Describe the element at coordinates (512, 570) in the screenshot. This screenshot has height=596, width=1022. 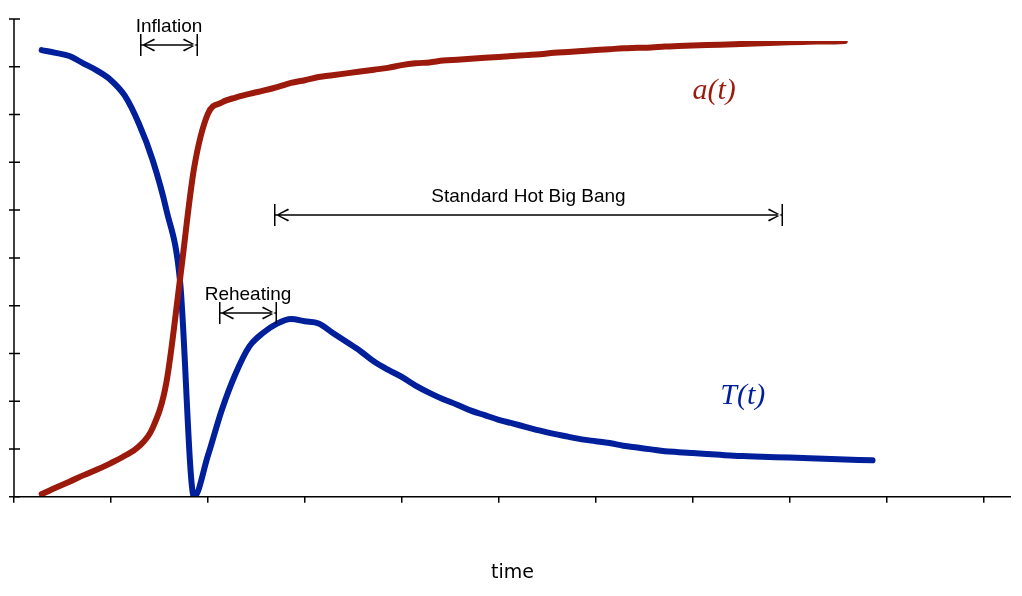
I see `x-axis-title: time` at that location.